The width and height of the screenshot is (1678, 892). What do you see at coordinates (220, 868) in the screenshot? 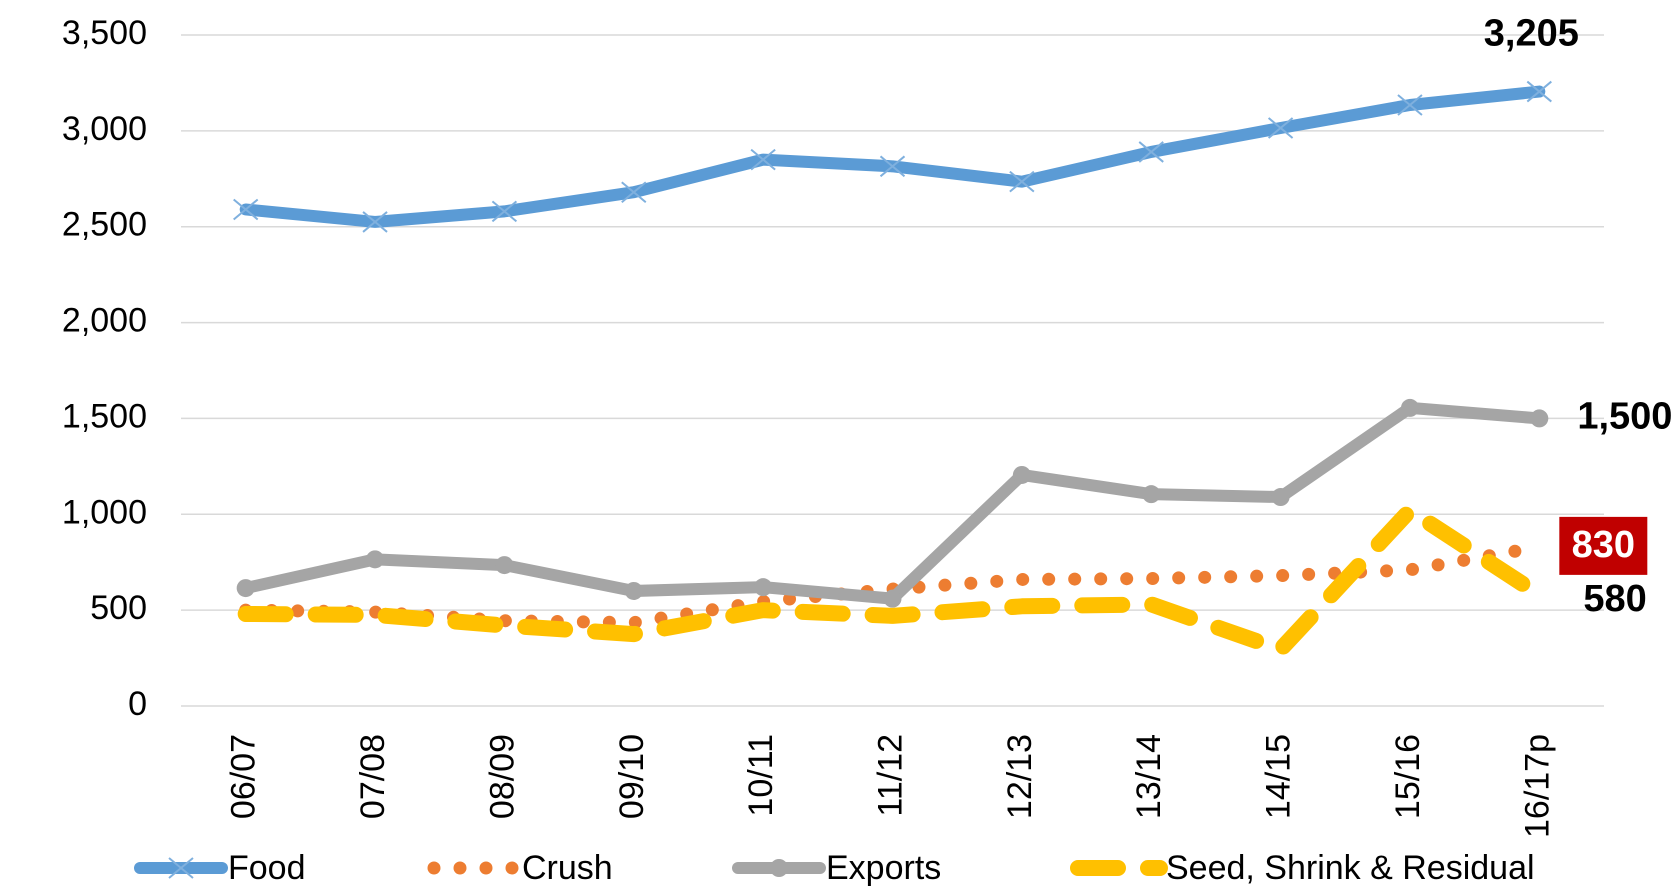
I see `legend-item: Food` at bounding box center [220, 868].